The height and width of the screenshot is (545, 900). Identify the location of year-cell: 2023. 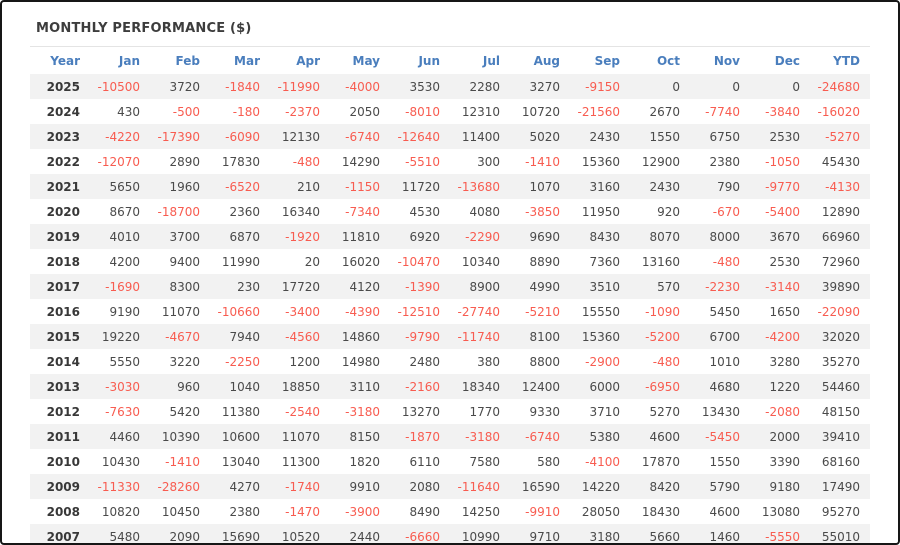
(63, 136).